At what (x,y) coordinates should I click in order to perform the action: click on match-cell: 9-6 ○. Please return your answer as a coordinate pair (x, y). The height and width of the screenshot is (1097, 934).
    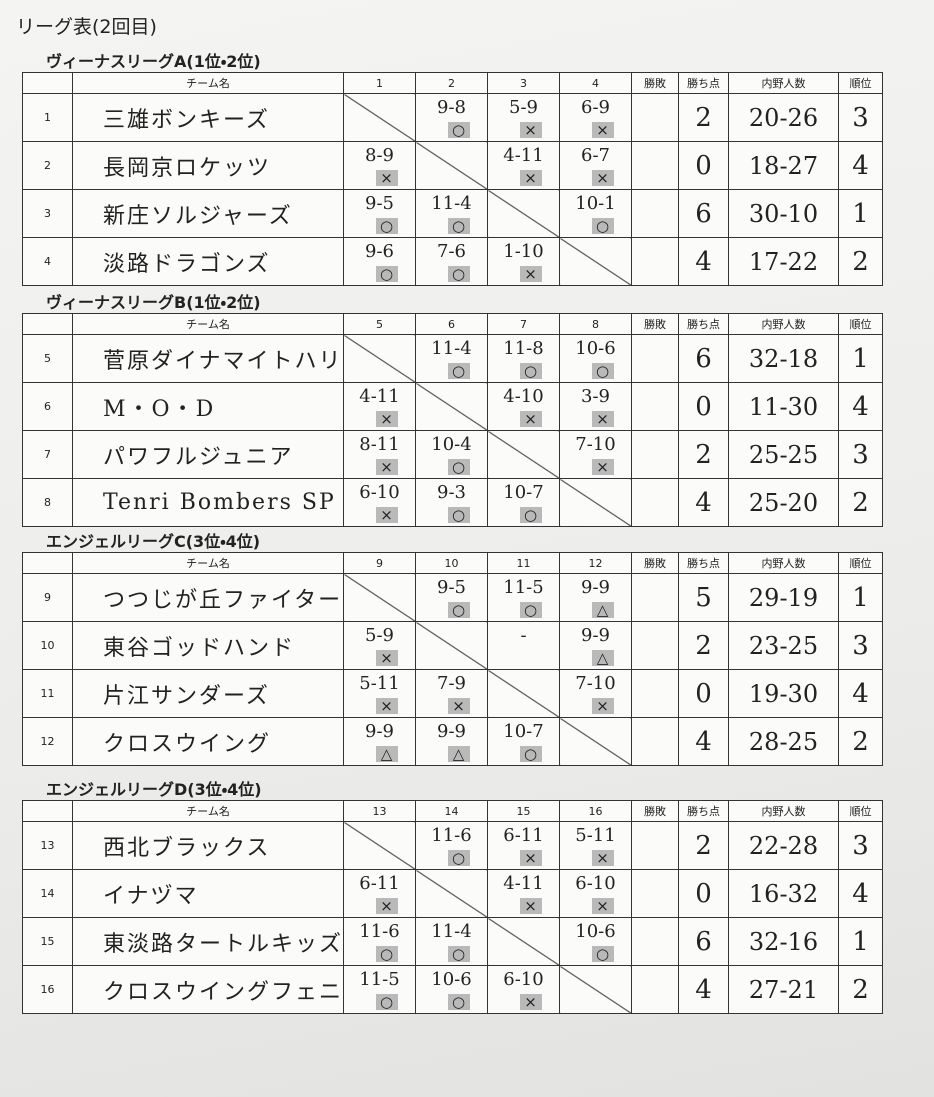
    Looking at the image, I should click on (379, 261).